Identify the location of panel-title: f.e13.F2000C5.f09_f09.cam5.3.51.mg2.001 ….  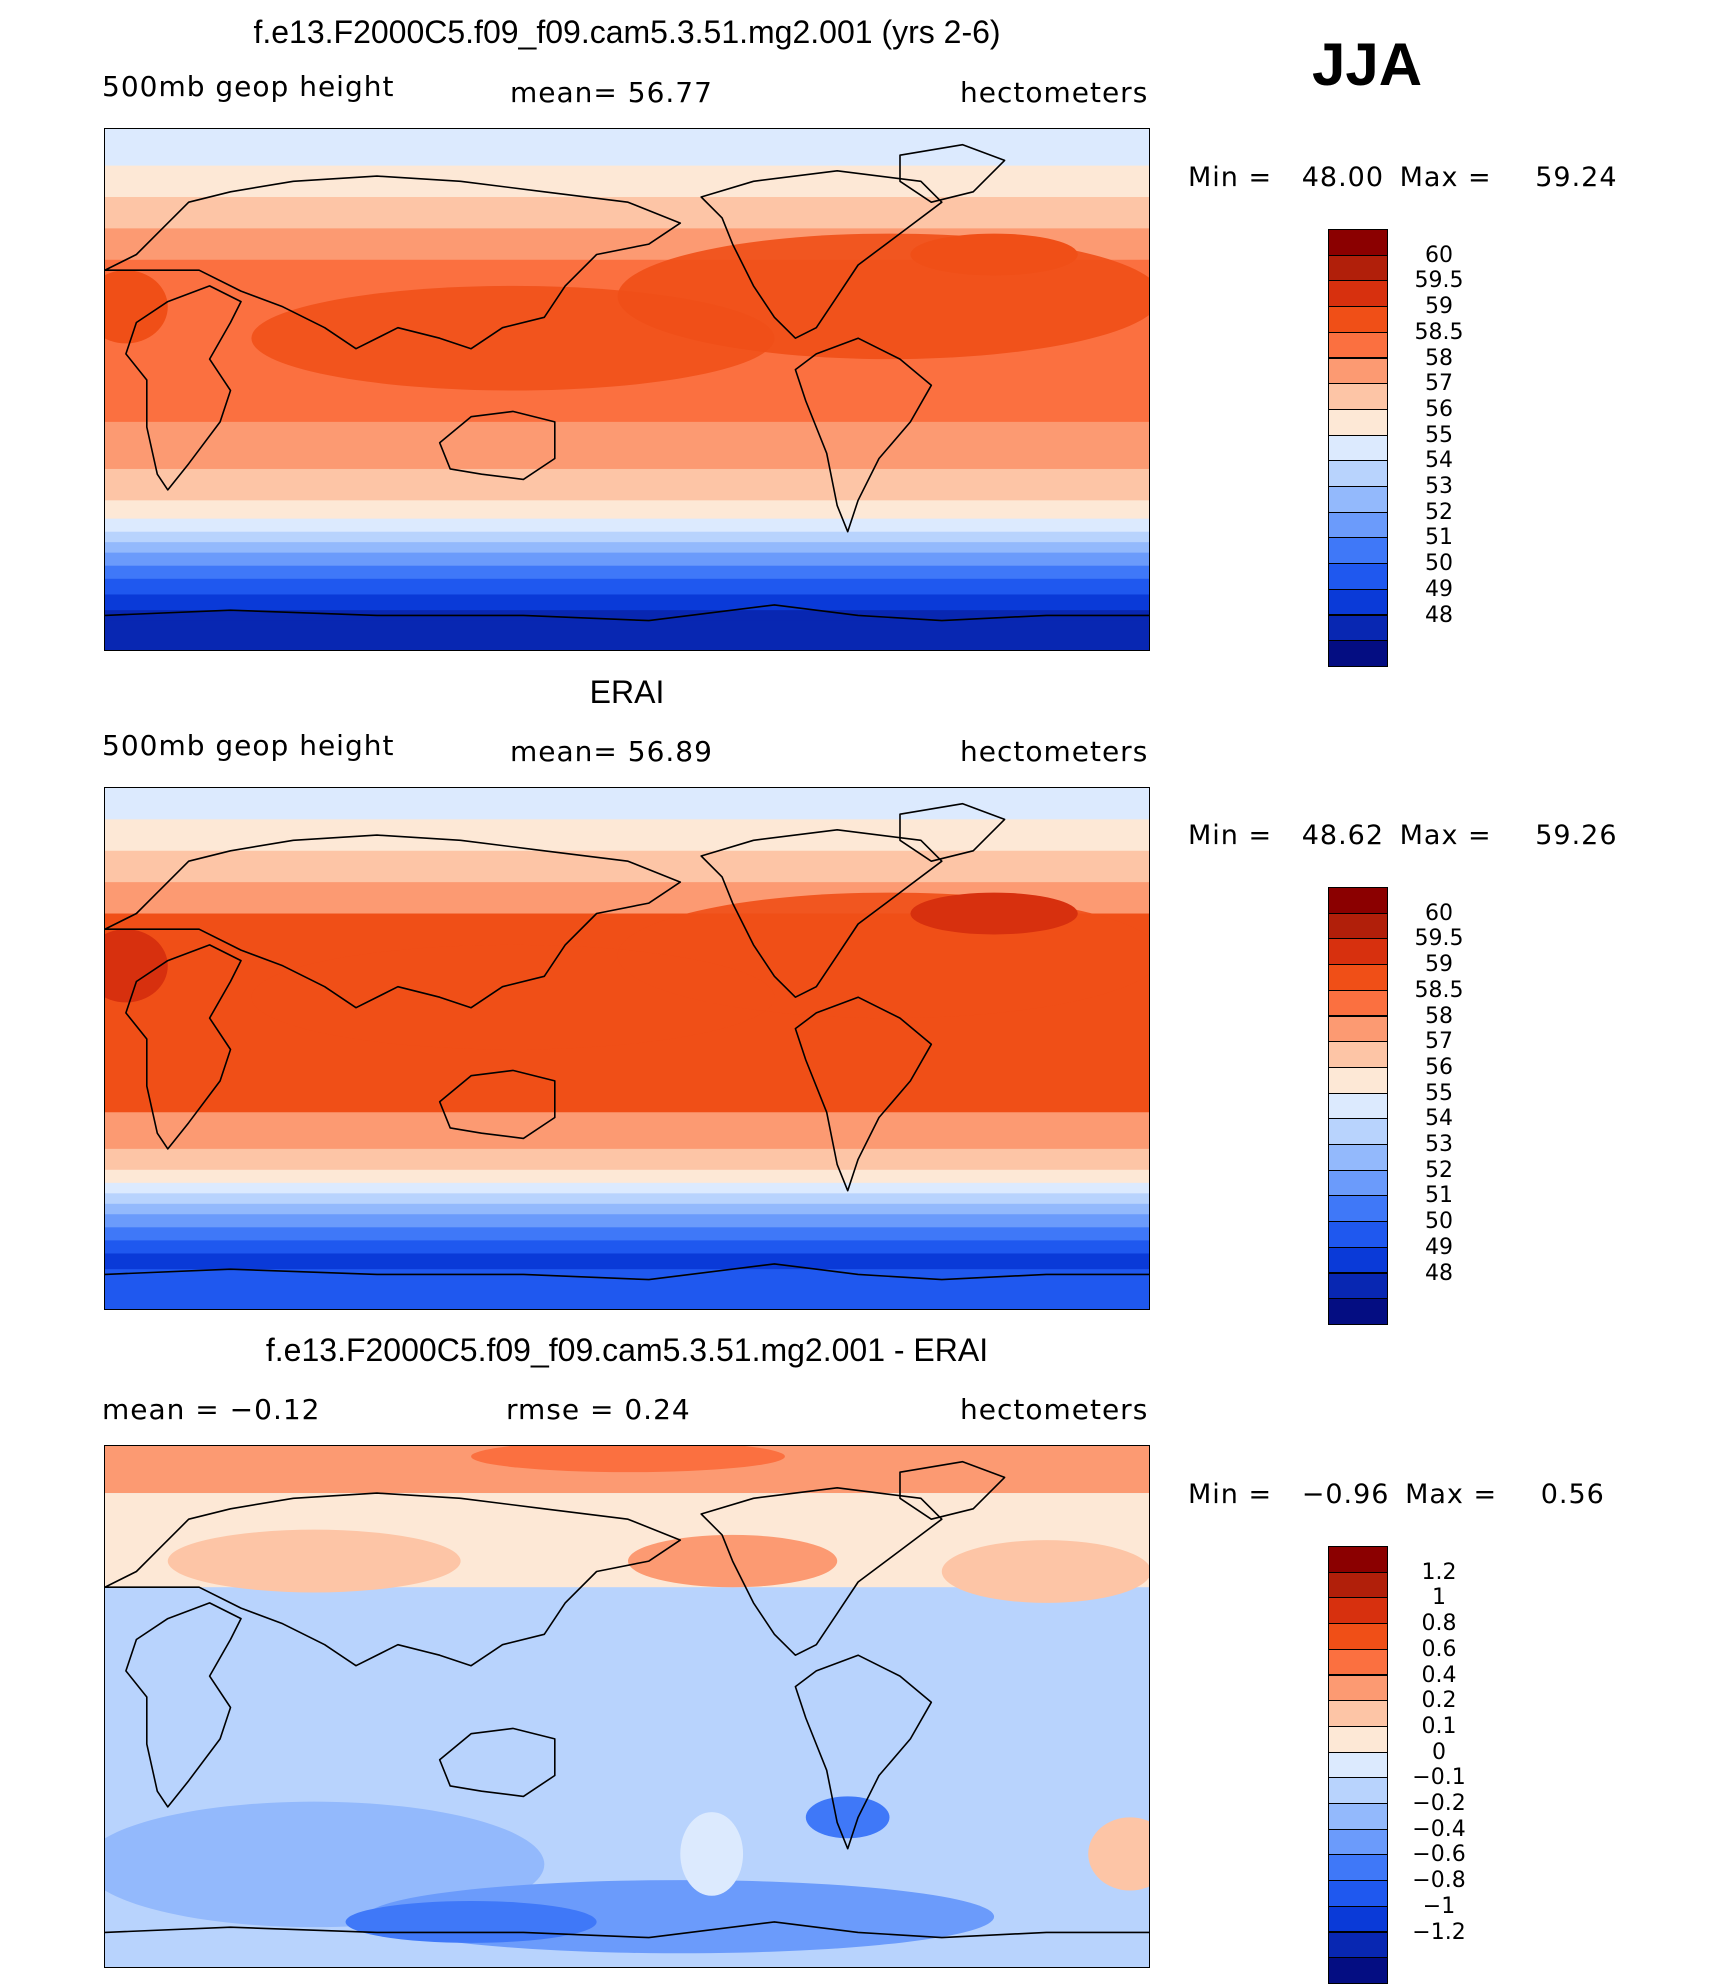
(627, 1350).